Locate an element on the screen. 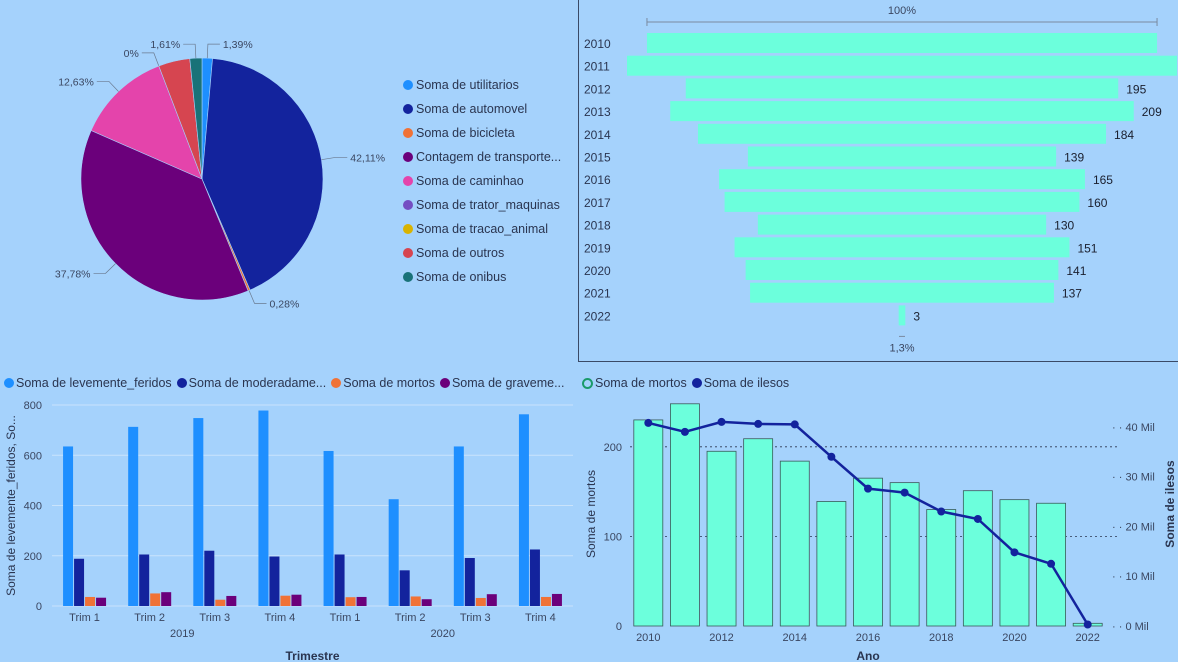 The height and width of the screenshot is (662, 1178). x-tick-label: 2022 is located at coordinates (1087, 638).